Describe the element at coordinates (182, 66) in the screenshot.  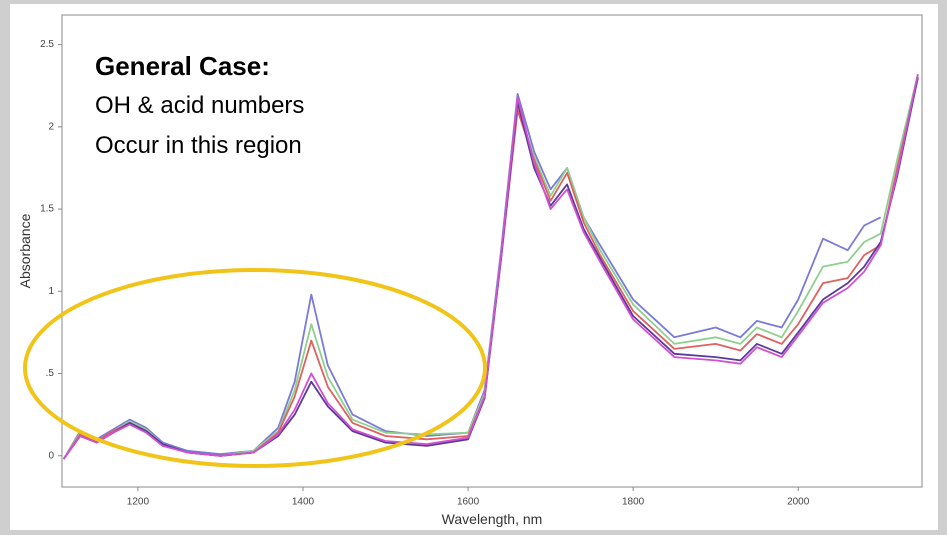
I see `annotation-title: General Case:` at that location.